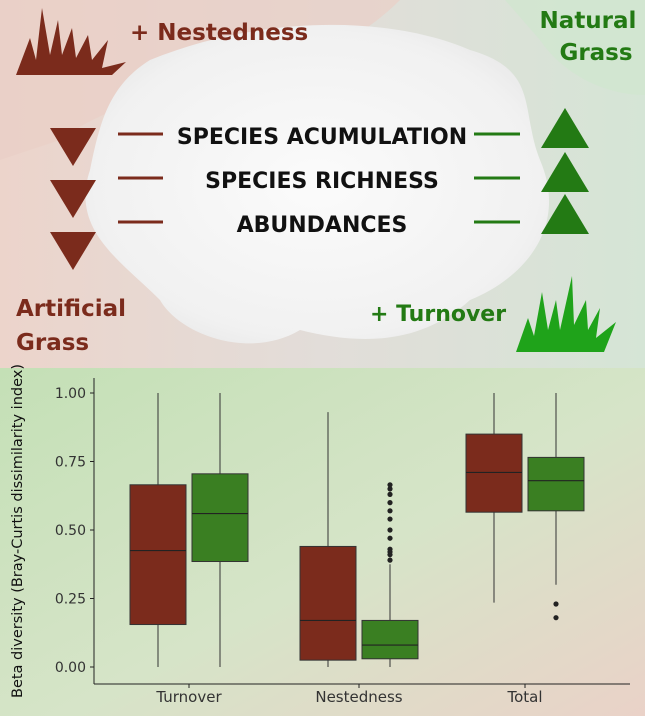  I want to click on x-tick-label: Nestedness, so click(358, 697).